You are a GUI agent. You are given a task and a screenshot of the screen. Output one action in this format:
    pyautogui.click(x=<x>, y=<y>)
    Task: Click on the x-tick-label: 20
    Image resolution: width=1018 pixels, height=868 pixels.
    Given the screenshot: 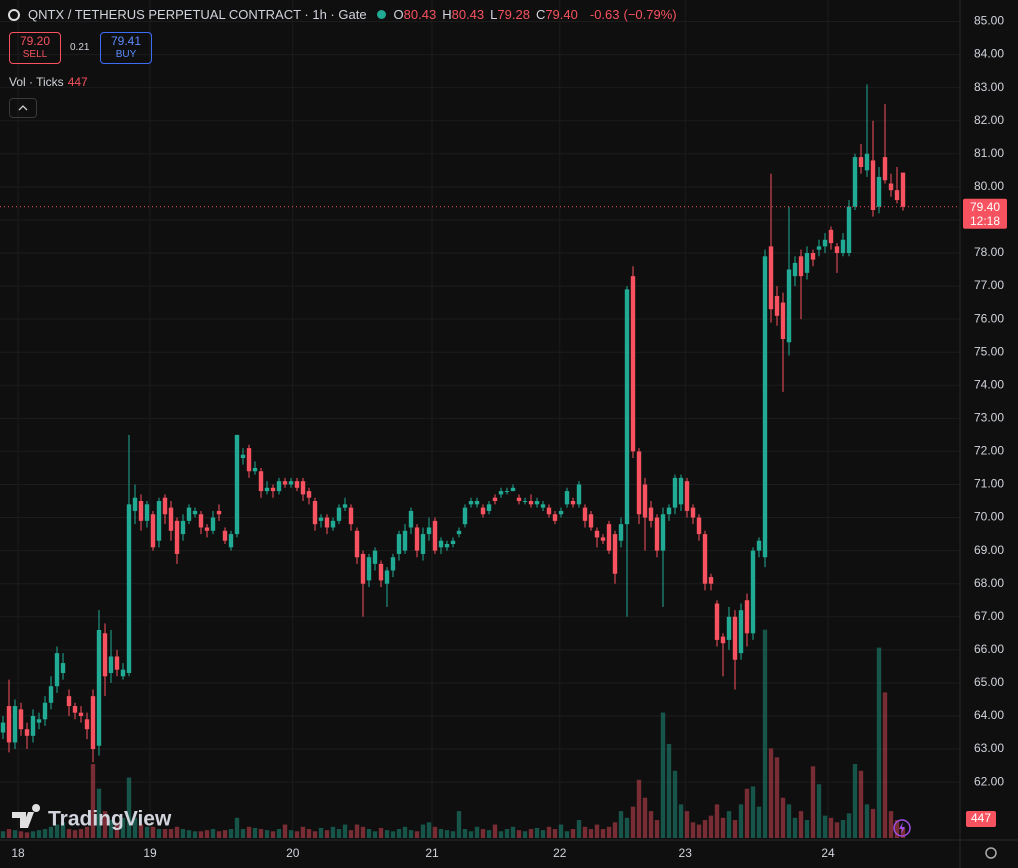 What is the action you would take?
    pyautogui.click(x=293, y=853)
    